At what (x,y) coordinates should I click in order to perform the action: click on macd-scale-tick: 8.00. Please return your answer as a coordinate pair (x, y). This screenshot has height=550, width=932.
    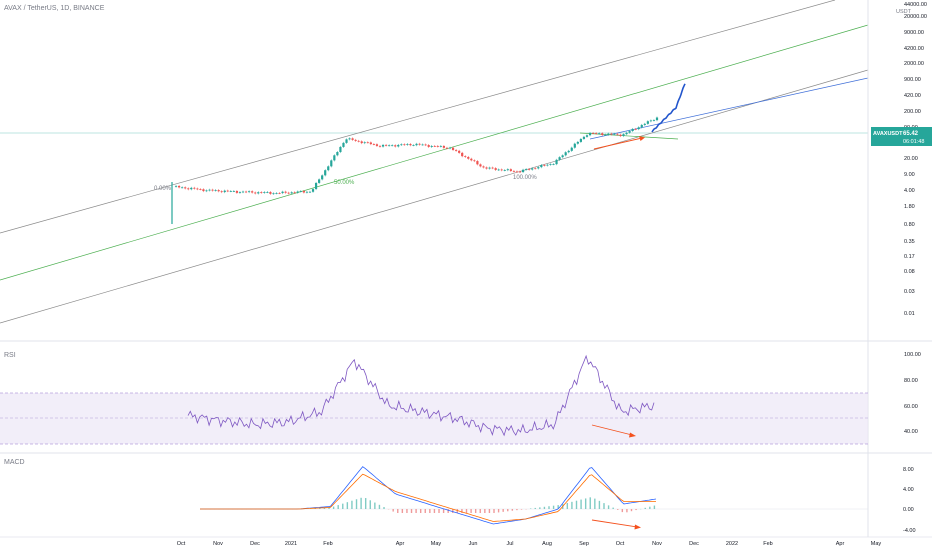
    Looking at the image, I should click on (908, 470).